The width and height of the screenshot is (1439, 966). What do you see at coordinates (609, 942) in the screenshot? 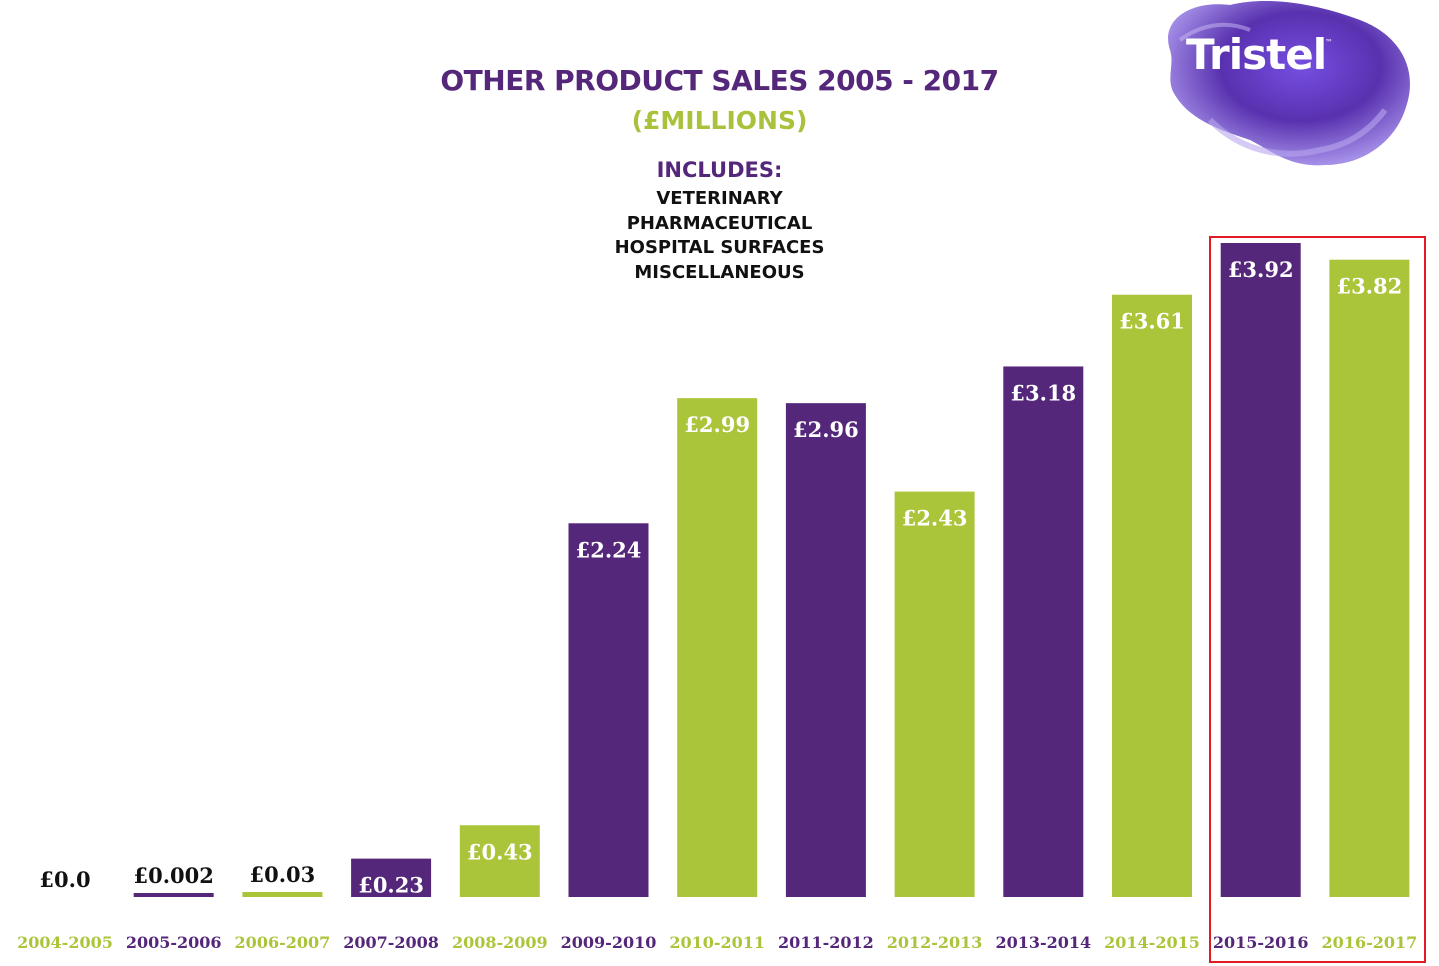
I see `category-label: 2009-2010` at bounding box center [609, 942].